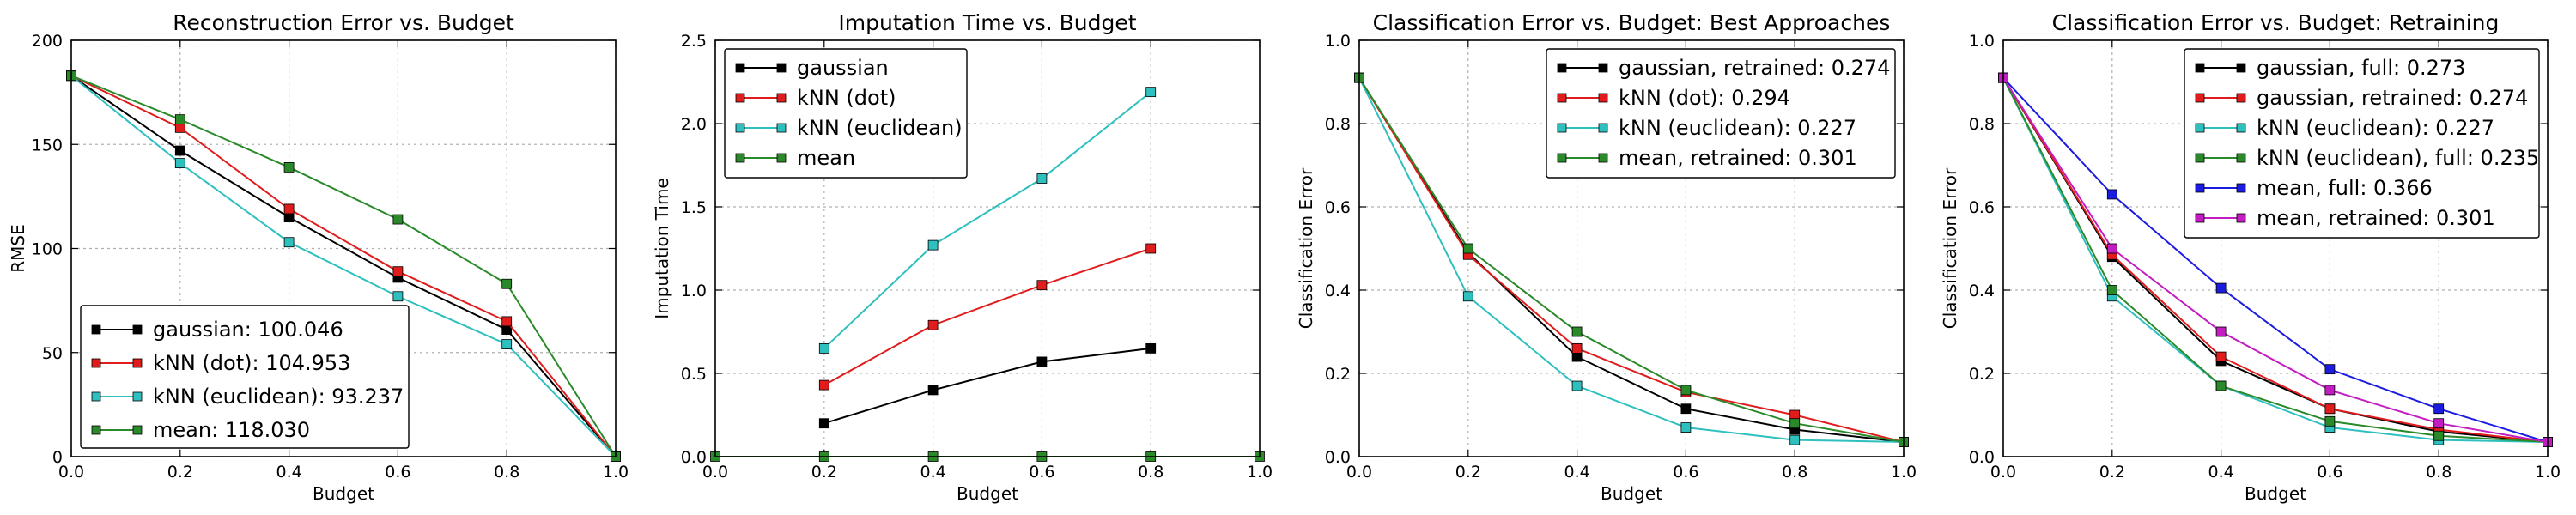 Image resolution: width=2576 pixels, height=515 pixels. Describe the element at coordinates (662, 248) in the screenshot. I see `y-axis-label: Imputation Time` at that location.